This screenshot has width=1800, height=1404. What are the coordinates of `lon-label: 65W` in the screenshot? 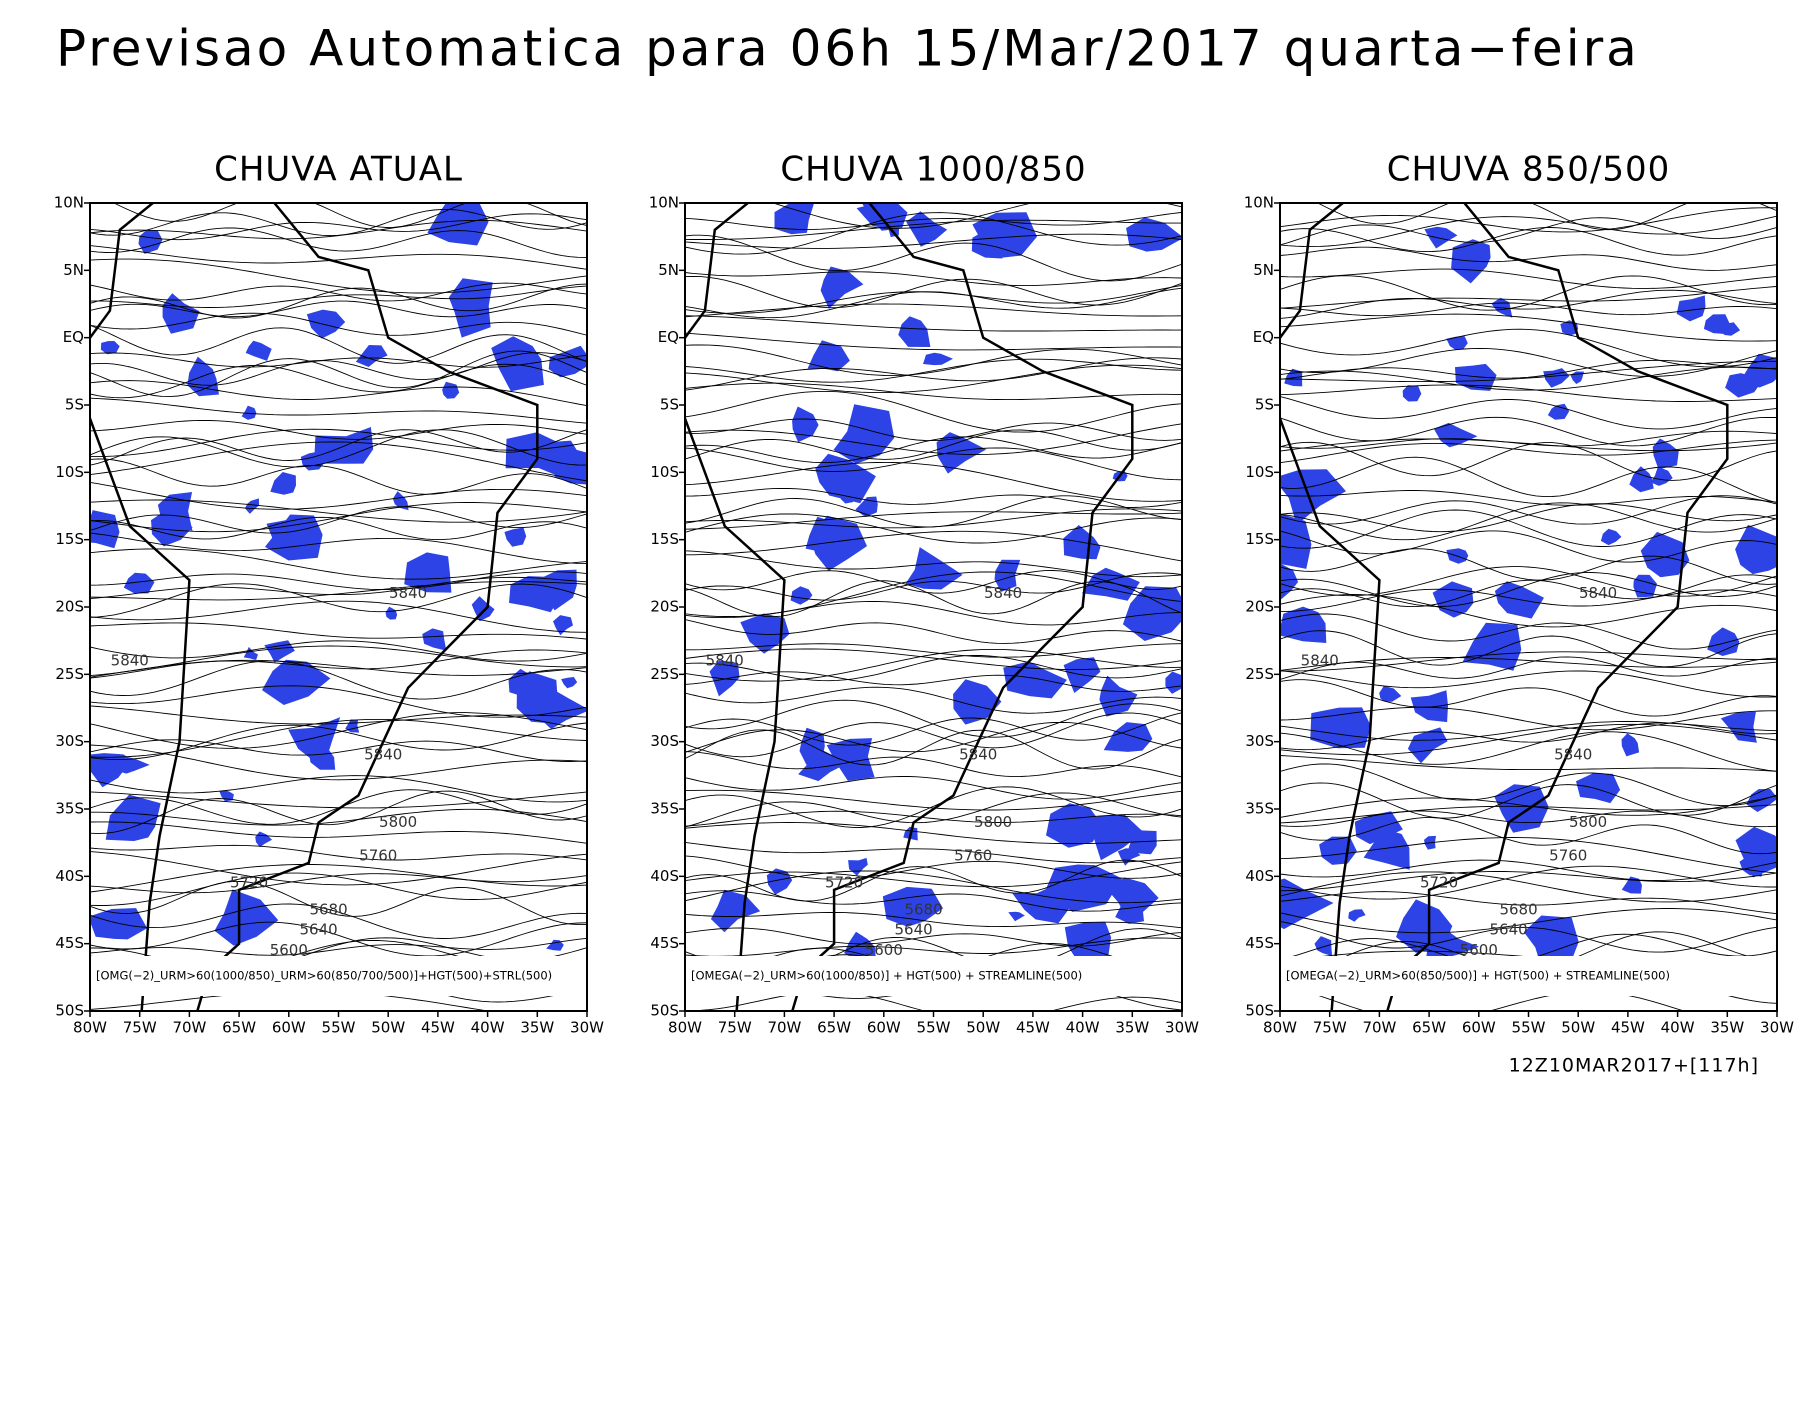 It's located at (239, 1028).